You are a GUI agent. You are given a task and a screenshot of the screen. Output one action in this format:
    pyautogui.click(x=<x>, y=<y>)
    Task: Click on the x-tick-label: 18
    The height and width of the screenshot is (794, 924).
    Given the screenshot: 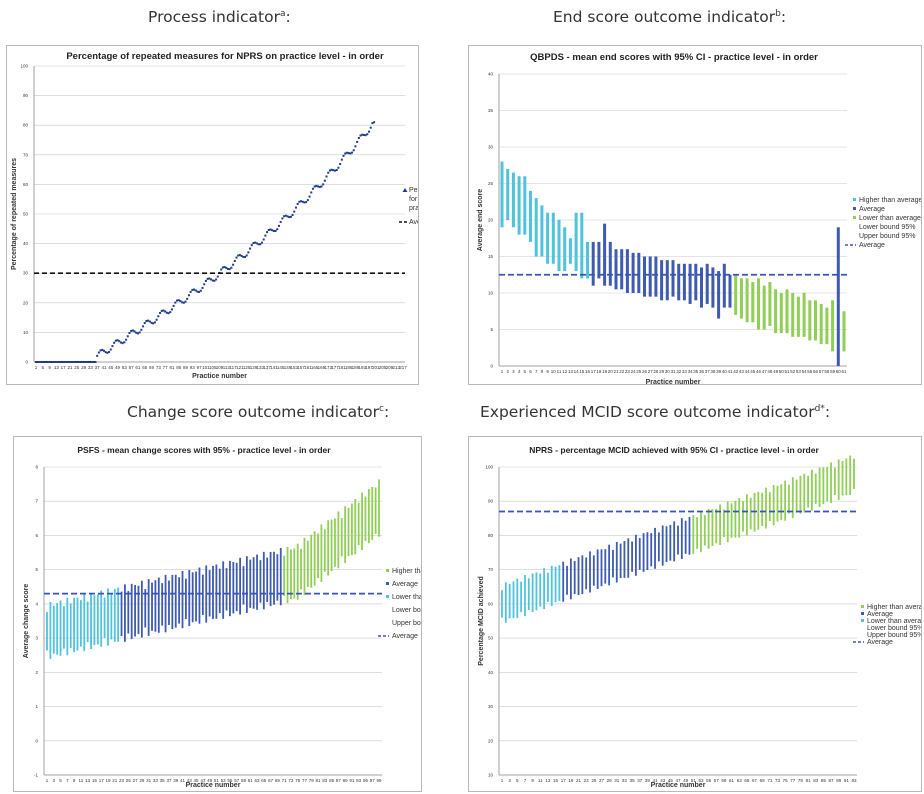 What is the action you would take?
    pyautogui.click(x=599, y=371)
    